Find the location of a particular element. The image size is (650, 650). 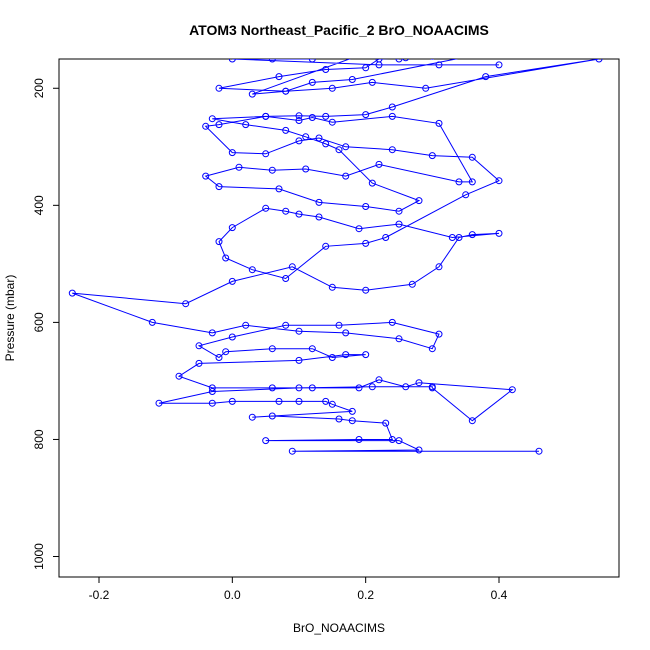

chart-title: ATOM3 Northeast_Pacific_2 BrO_NOAACIMS is located at coordinates (339, 30).